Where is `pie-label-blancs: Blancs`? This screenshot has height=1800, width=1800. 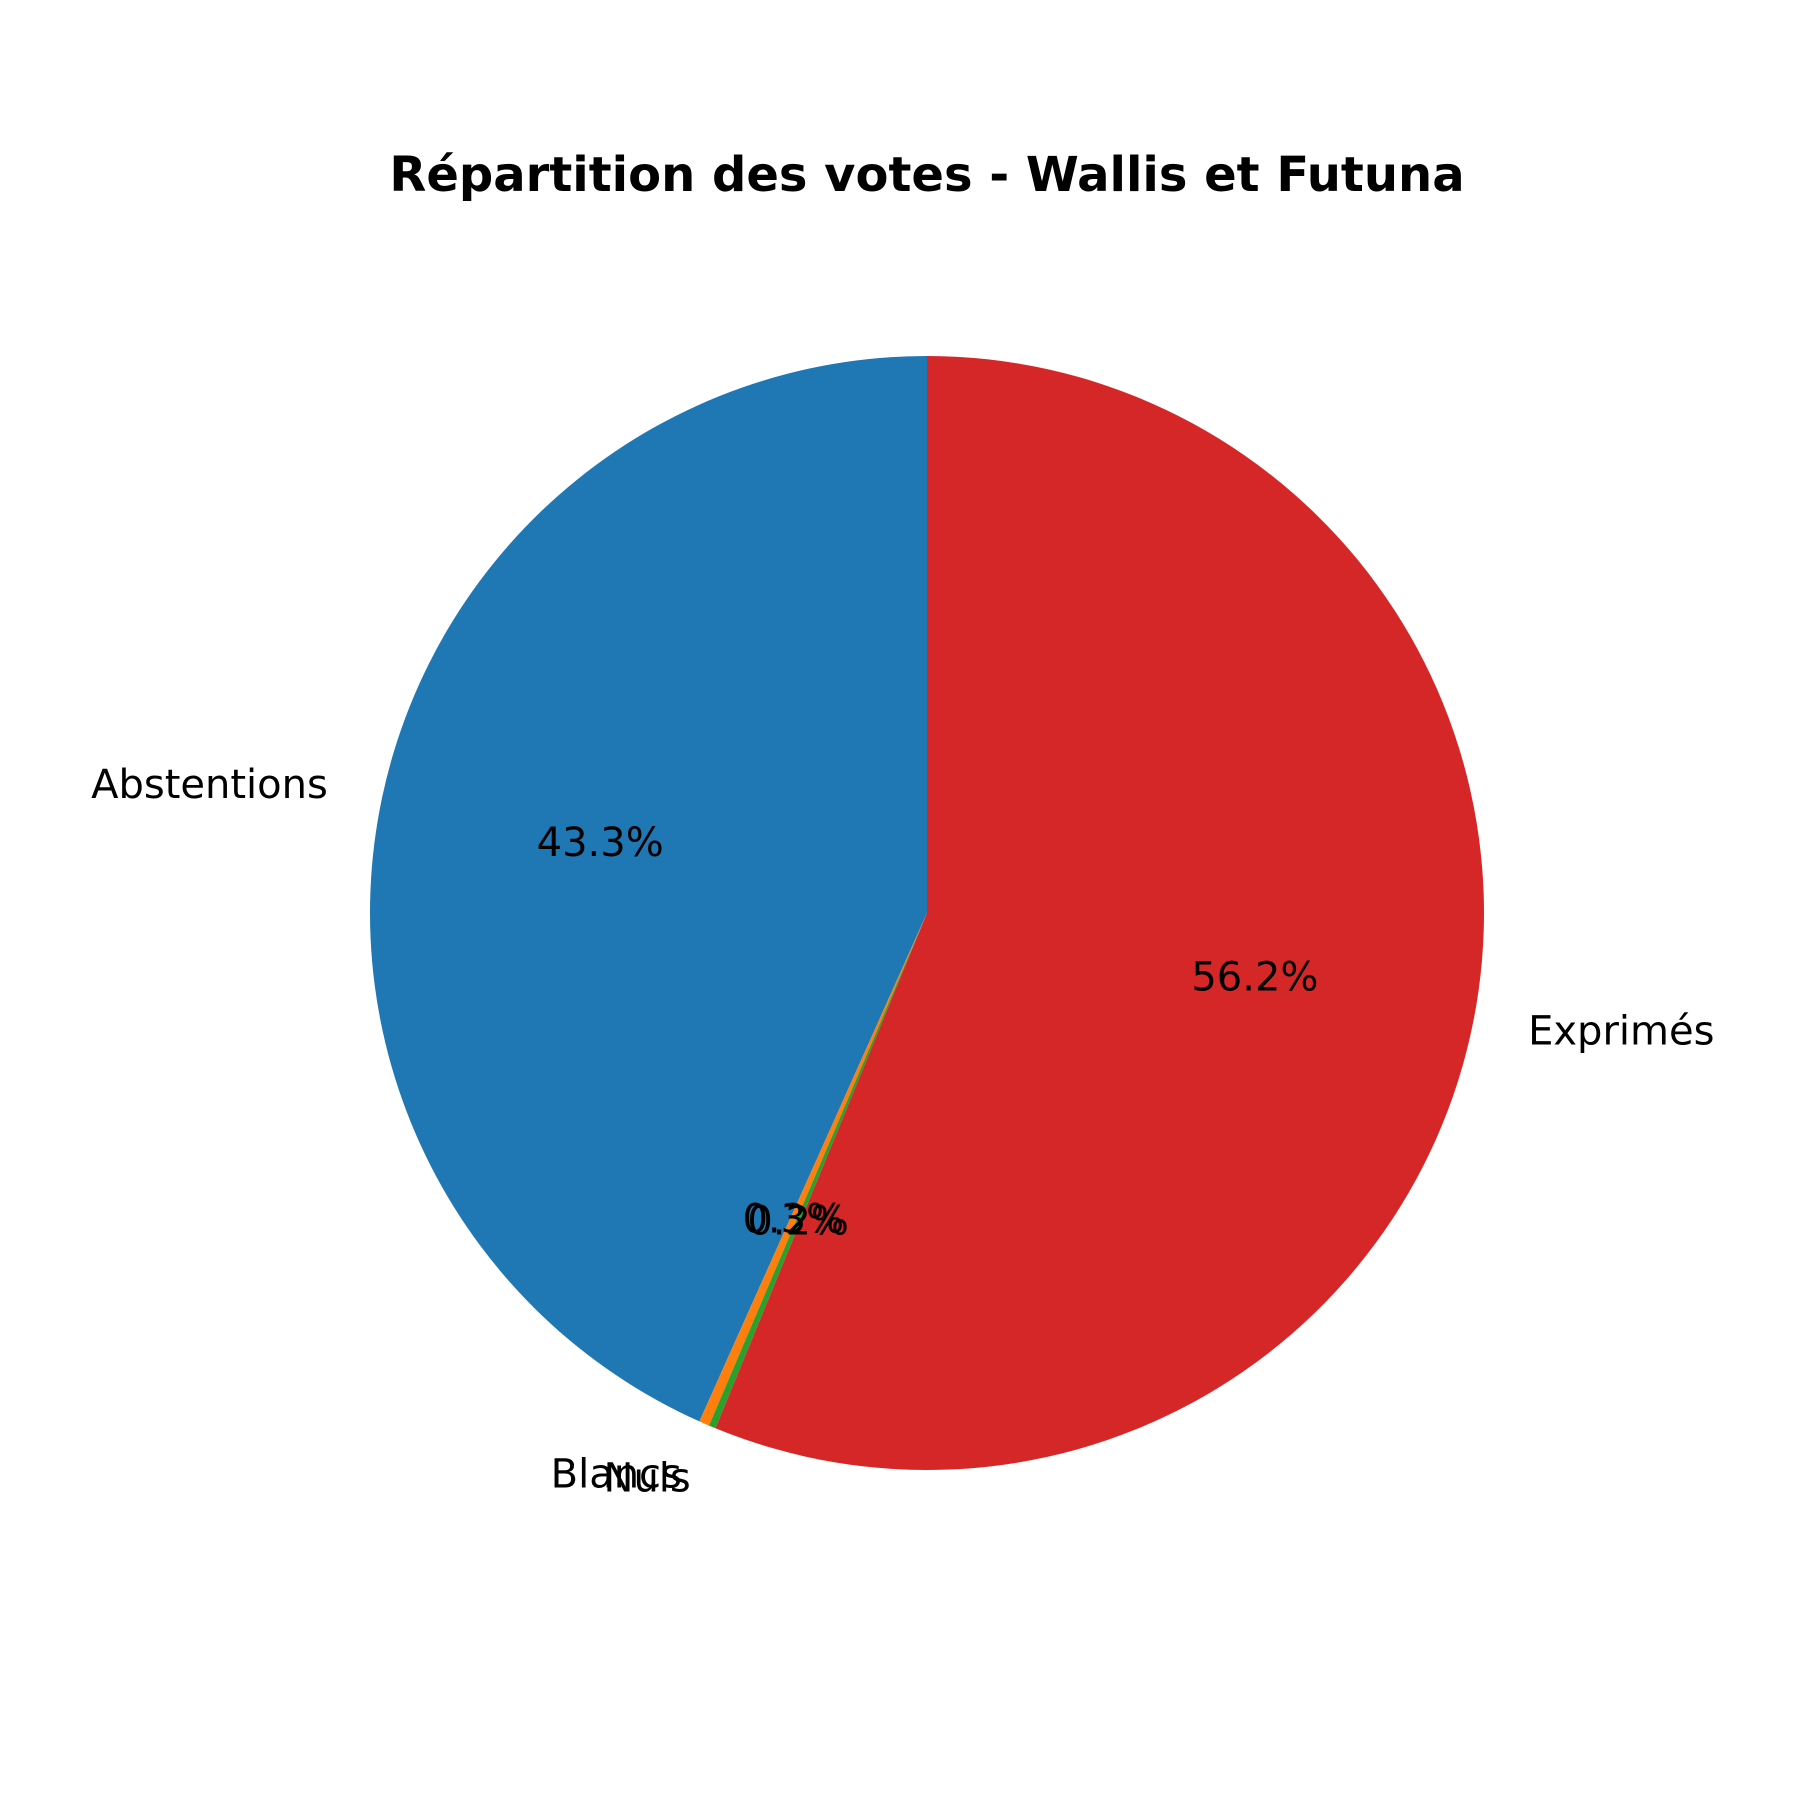
pie-label-blancs: Blancs is located at coordinates (616, 1475).